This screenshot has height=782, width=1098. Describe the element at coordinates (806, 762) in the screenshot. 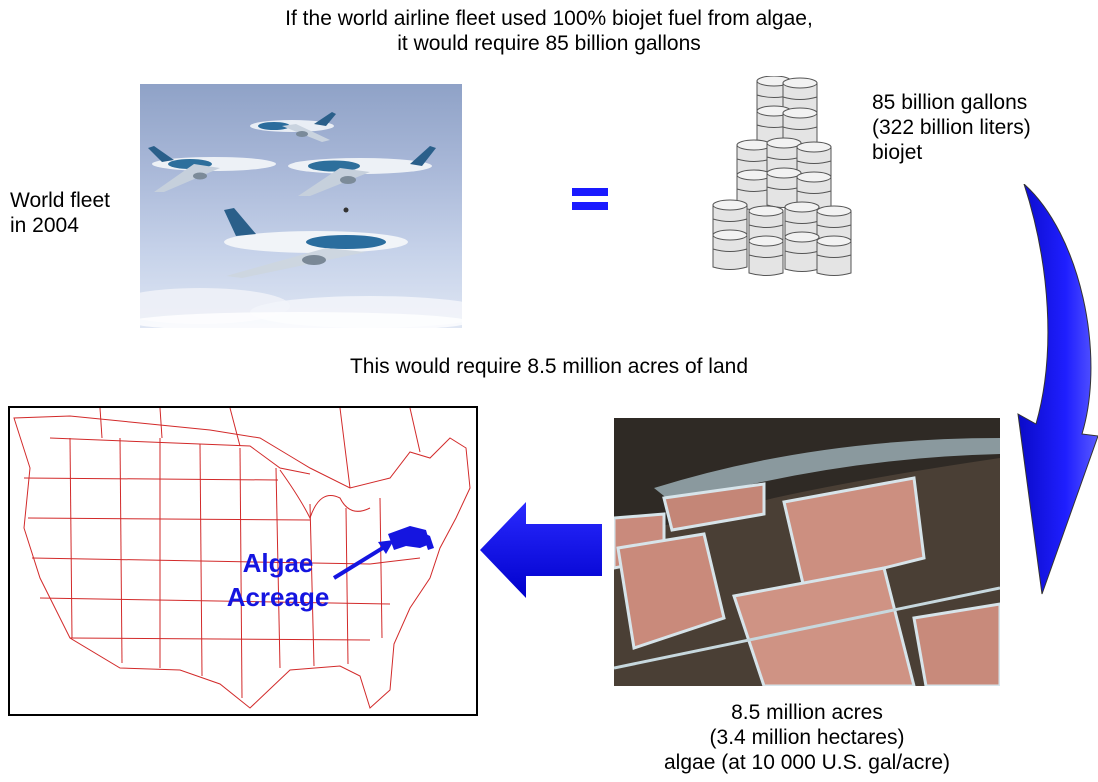

I see `algae-area-line-3: algae (at 10 000 U.S. gal/acre)` at that location.